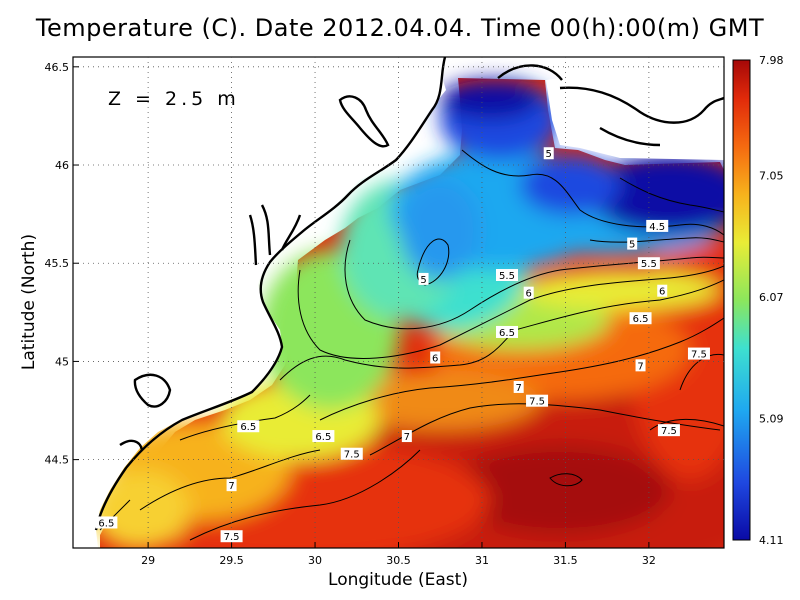  I want to click on contour-label: 4.5, so click(657, 227).